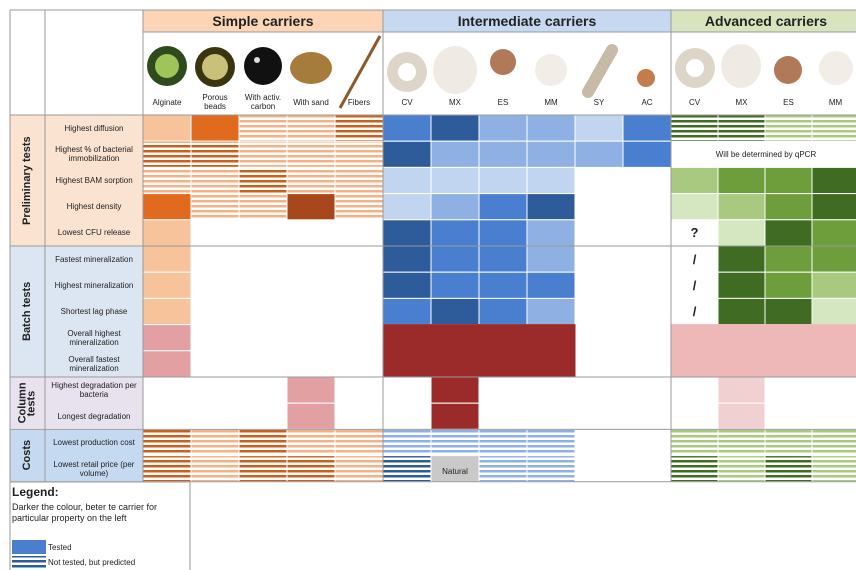  Describe the element at coordinates (27, 311) in the screenshot. I see `section-title: Batch tests` at that location.